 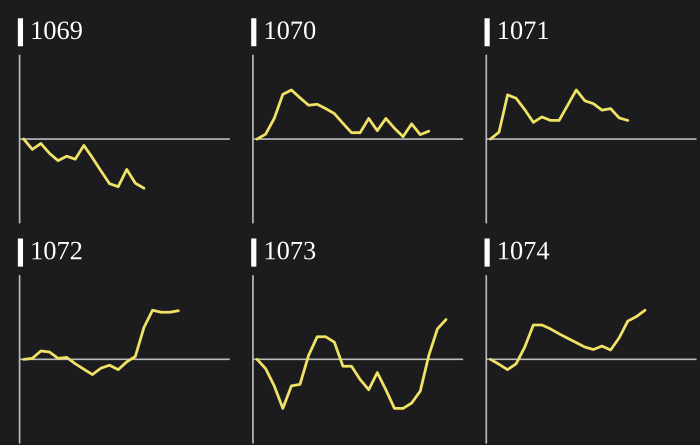 What do you see at coordinates (57, 30) in the screenshot?
I see `chart-title: 1069` at bounding box center [57, 30].